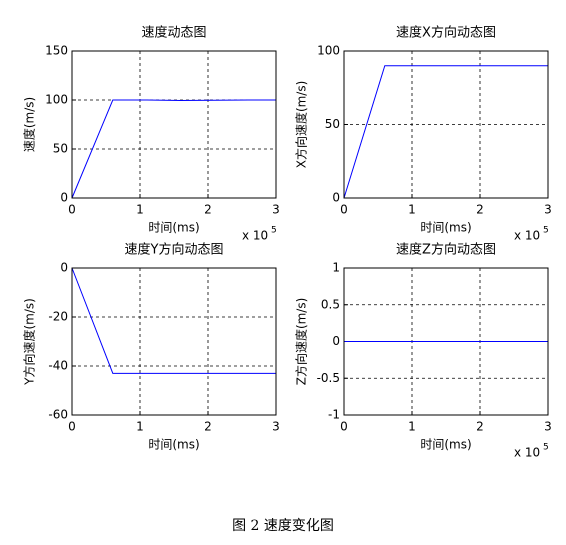  What do you see at coordinates (58, 415) in the screenshot?
I see `y-tick-label: -60` at bounding box center [58, 415].